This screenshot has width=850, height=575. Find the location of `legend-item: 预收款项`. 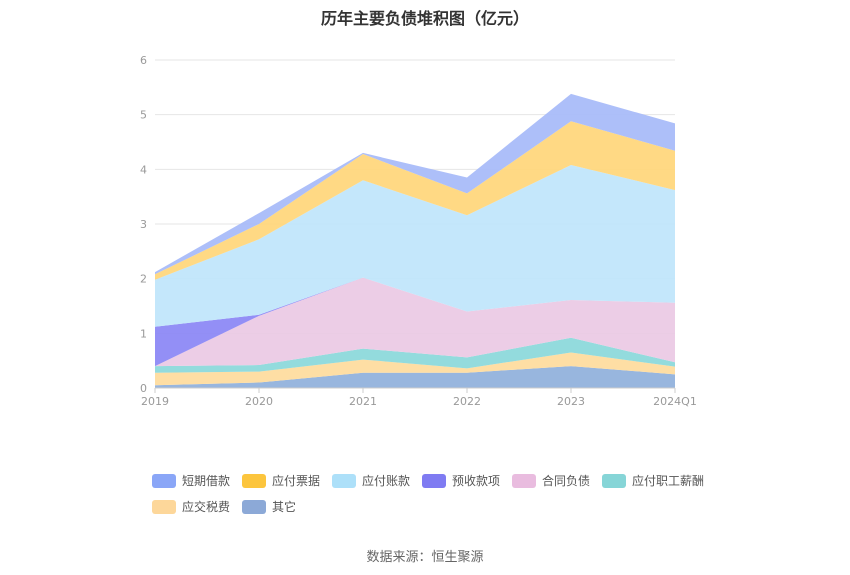

legend-item: 预收款项 is located at coordinates (461, 480).